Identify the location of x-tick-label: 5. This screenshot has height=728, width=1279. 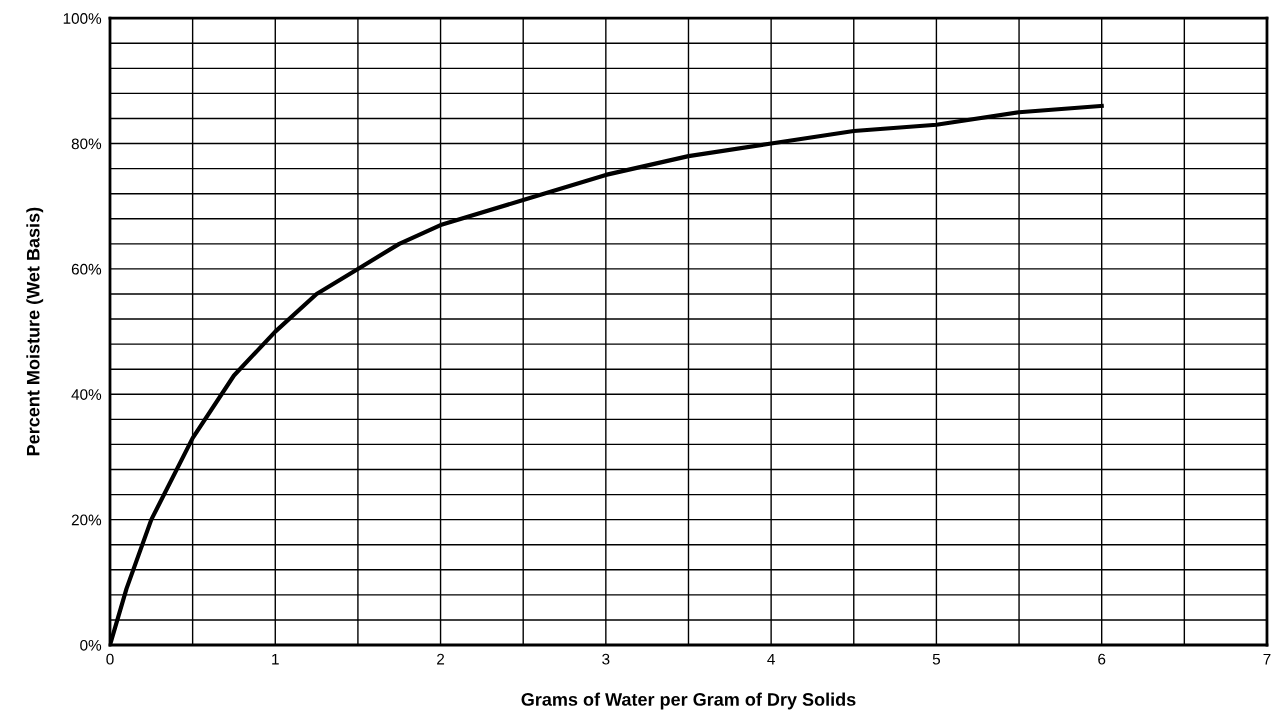
(936, 659).